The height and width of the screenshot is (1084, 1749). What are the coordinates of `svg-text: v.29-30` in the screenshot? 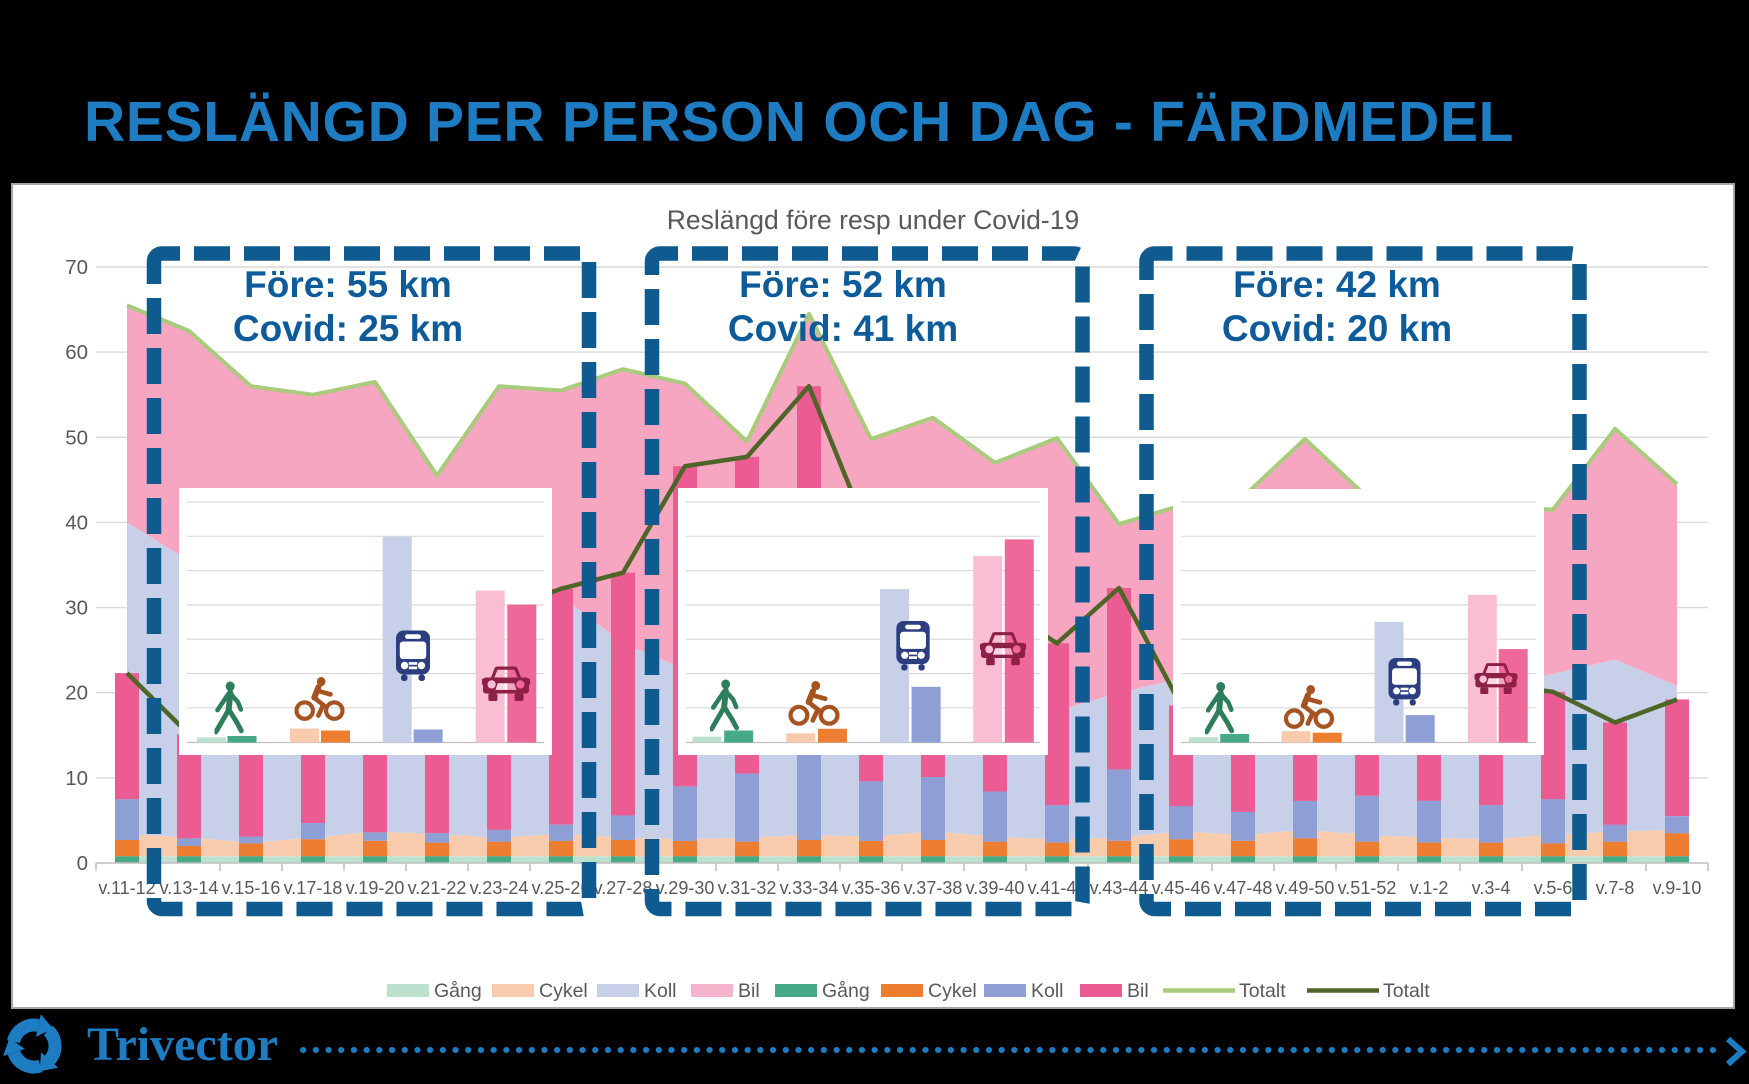 It's located at (685, 888).